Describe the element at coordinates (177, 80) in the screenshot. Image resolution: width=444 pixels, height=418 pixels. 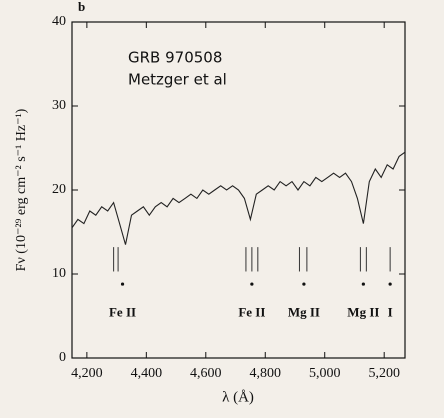
I see `annotation: Metzger et al` at that location.